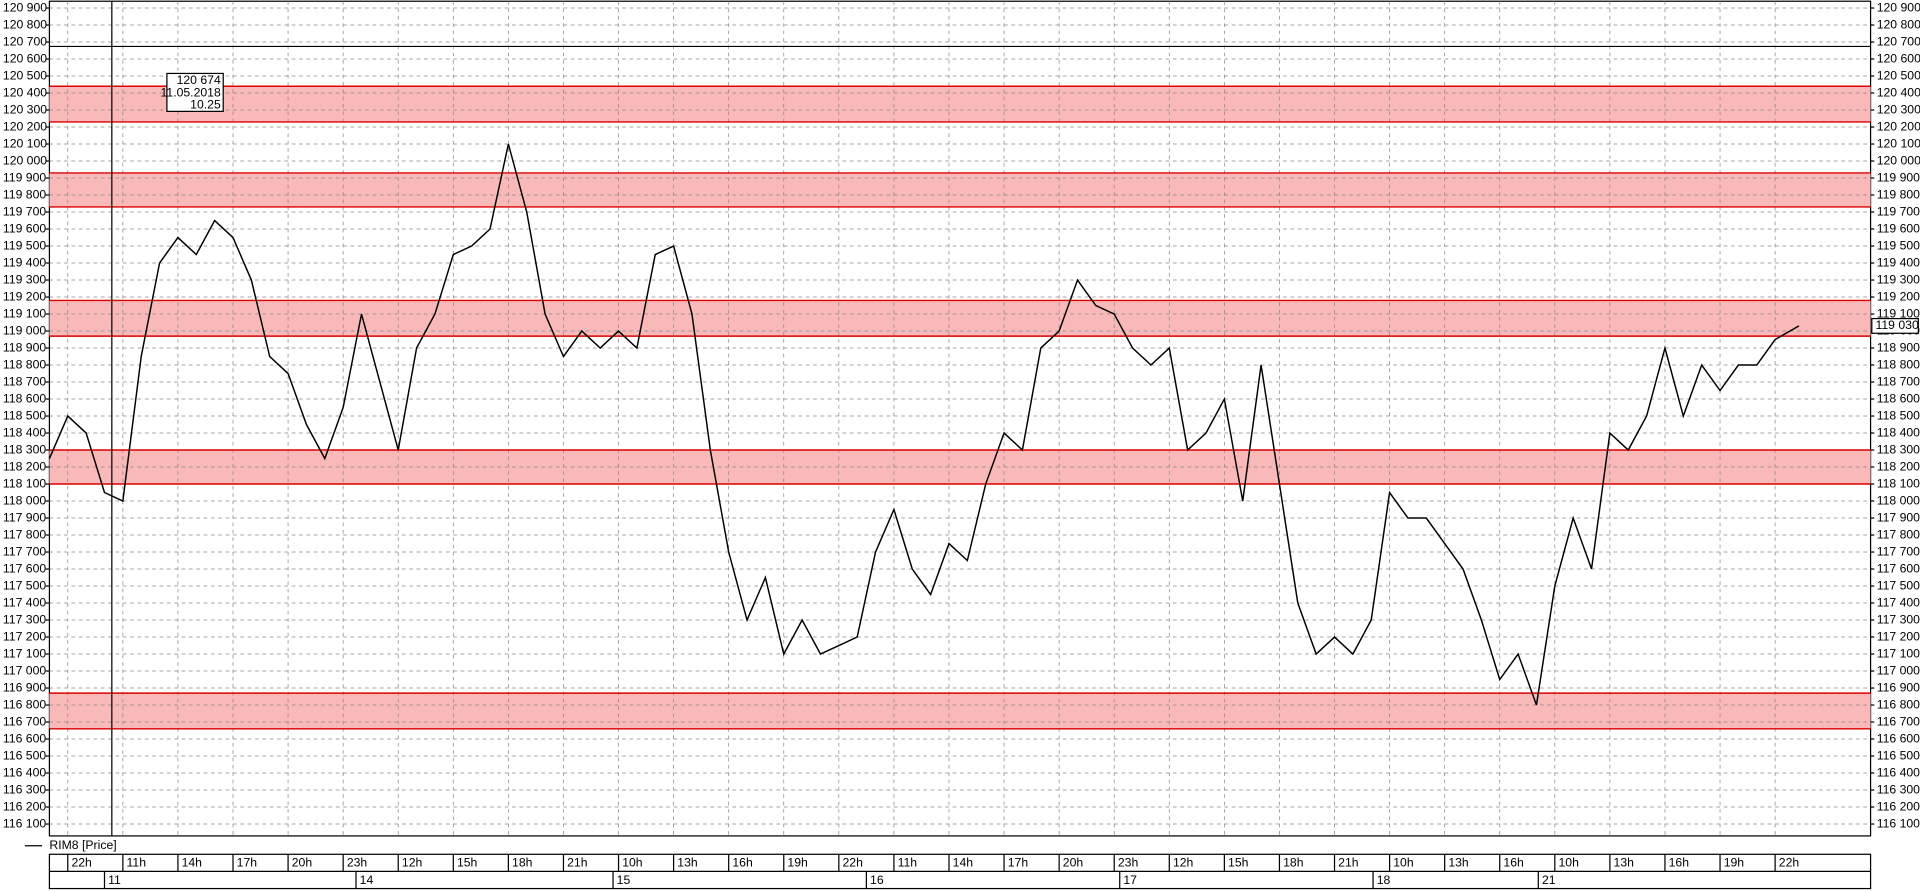  What do you see at coordinates (1898, 245) in the screenshot?
I see `y2-tick-label: 119 500` at bounding box center [1898, 245].